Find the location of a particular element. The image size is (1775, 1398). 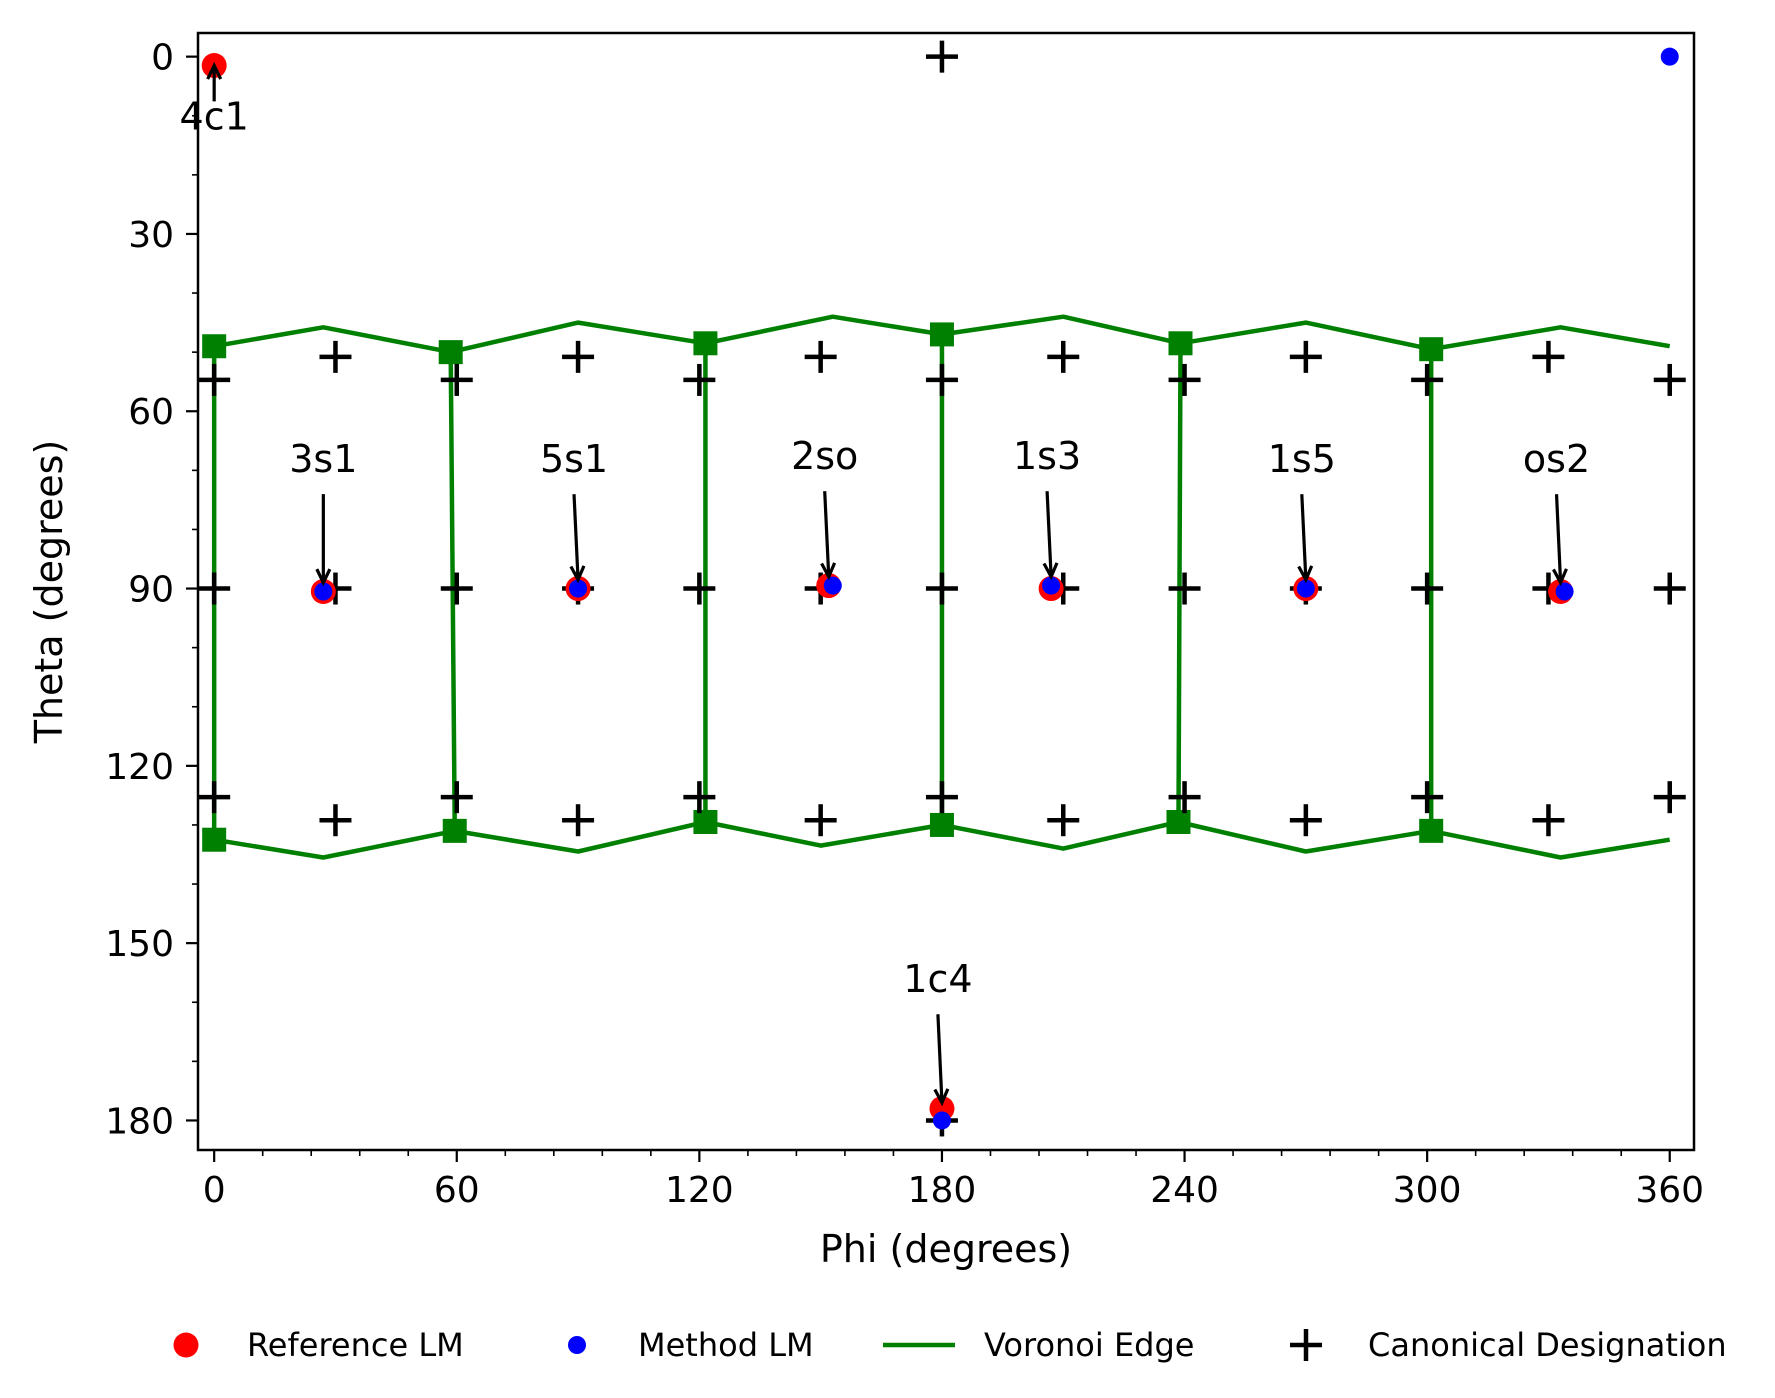

y-tick-label: 30 is located at coordinates (151, 235).